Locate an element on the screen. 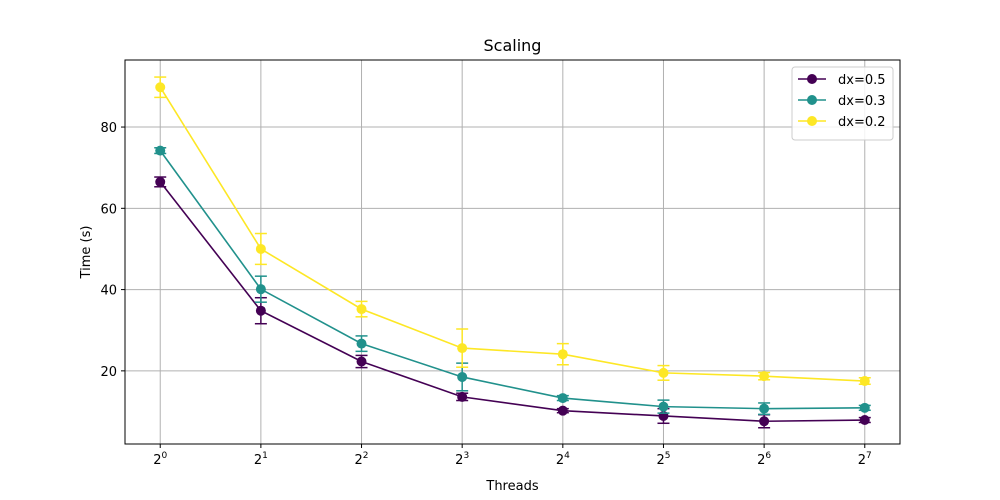 This screenshot has width=1000, height=500. x-tick-exponent: 2 is located at coordinates (366, 456).